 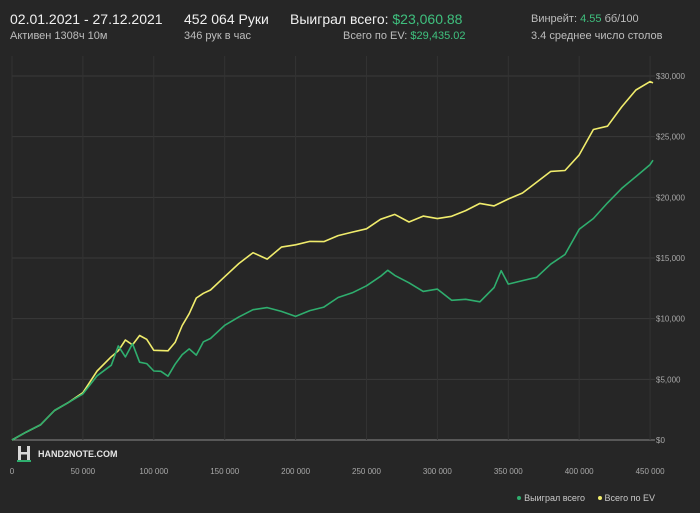 I want to click on ev-total: Всего по EV: $29,435.02, so click(x=404, y=36).